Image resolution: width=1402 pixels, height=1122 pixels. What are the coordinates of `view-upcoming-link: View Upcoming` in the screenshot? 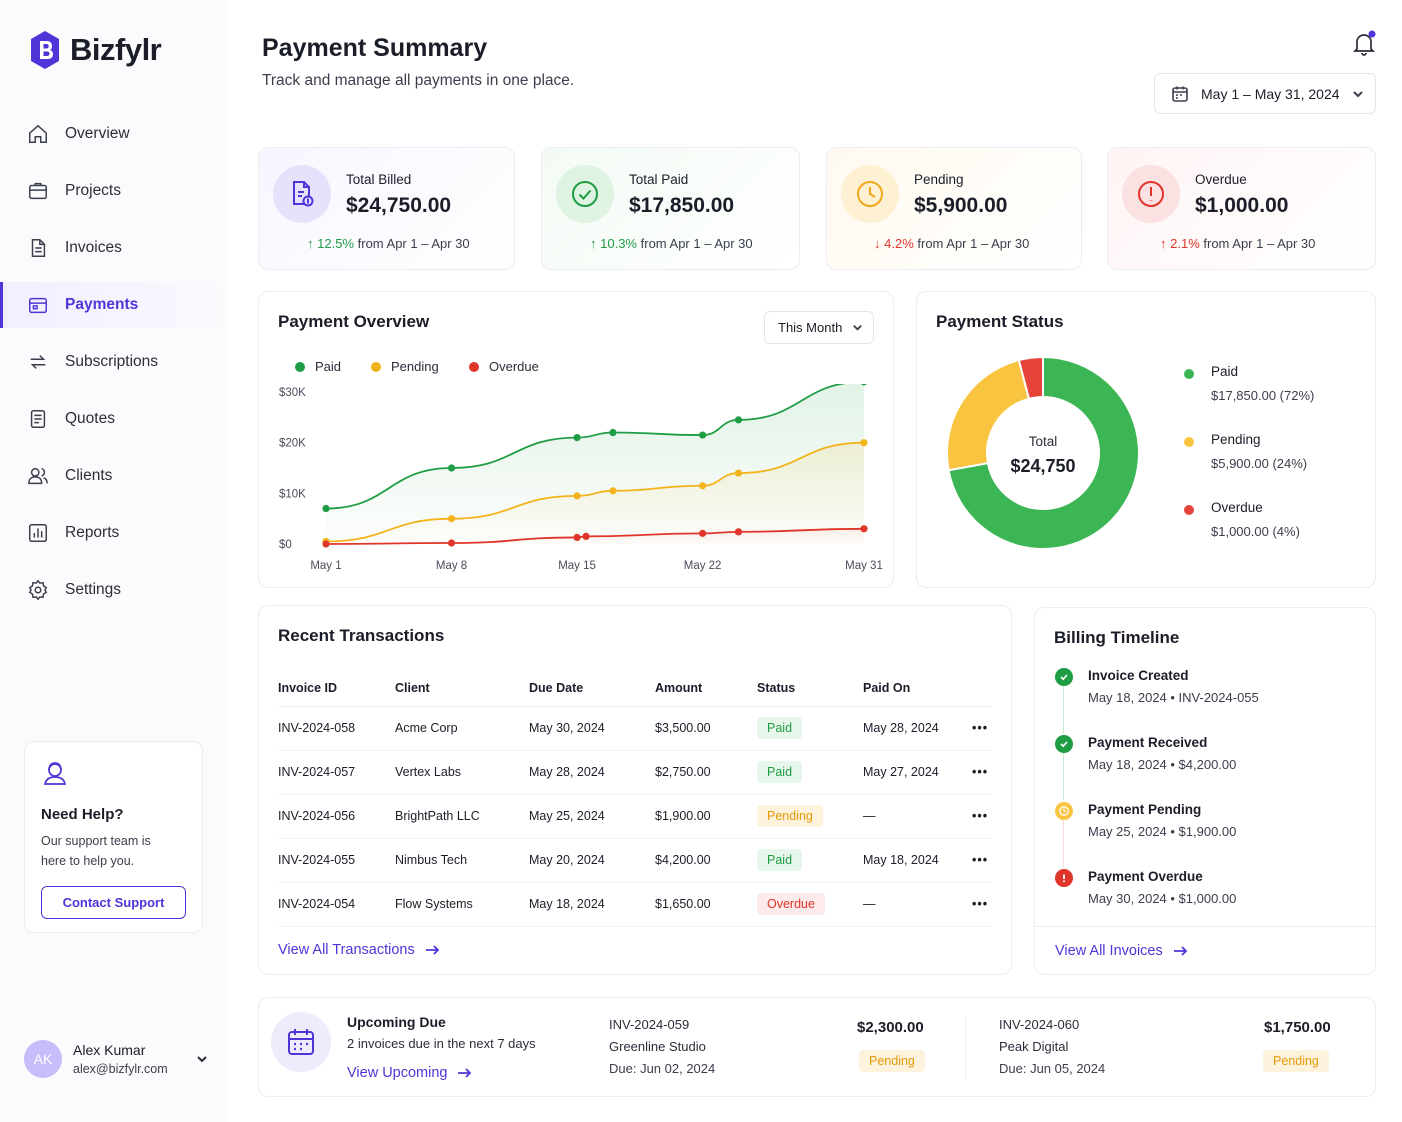 It's located at (409, 1073).